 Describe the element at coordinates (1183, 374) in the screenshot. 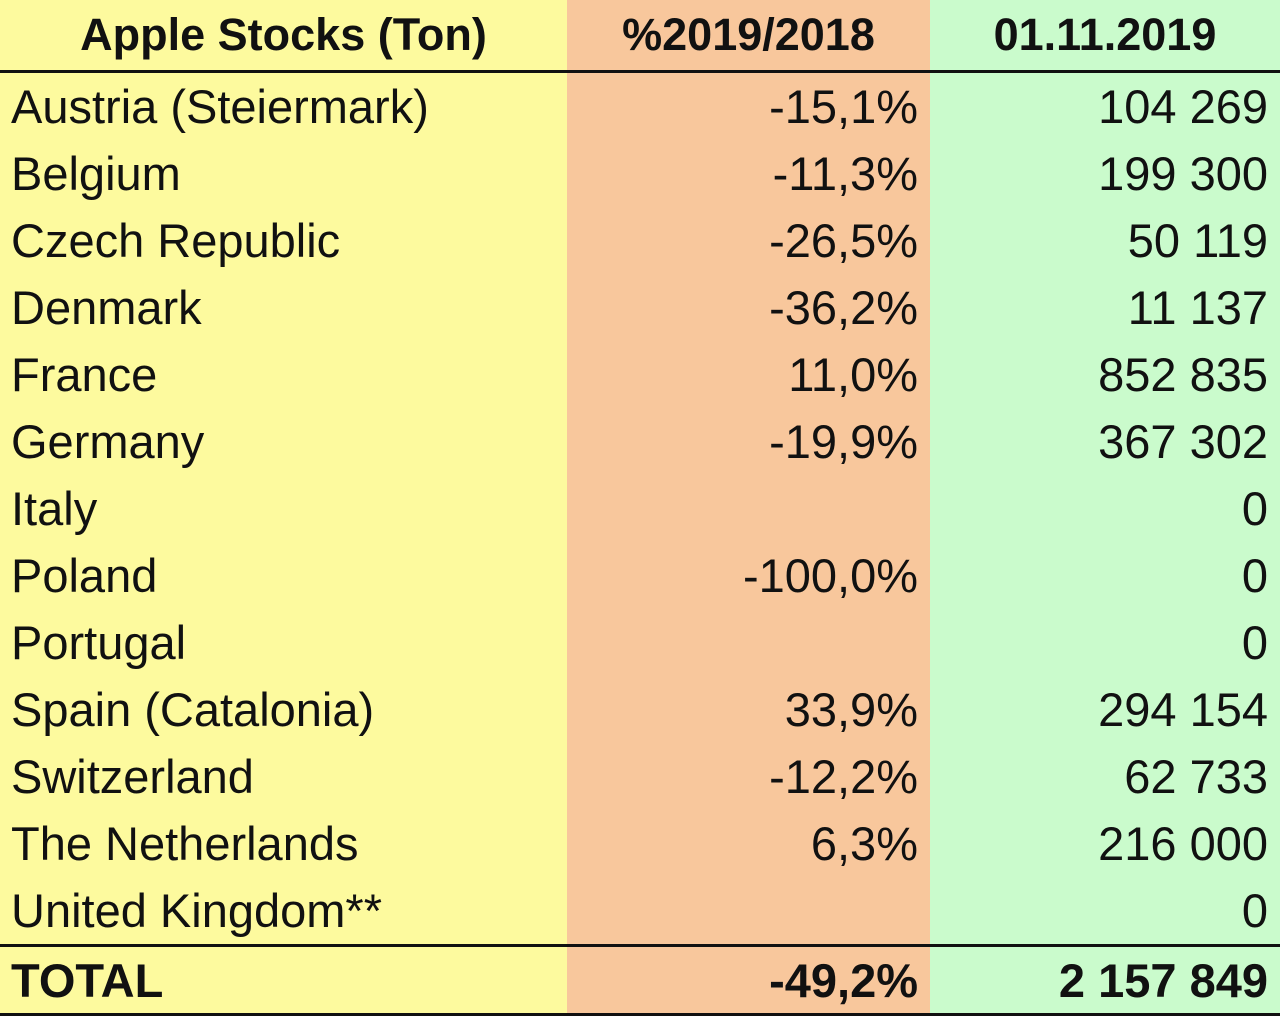

I see `stock-cell: 852 835` at that location.